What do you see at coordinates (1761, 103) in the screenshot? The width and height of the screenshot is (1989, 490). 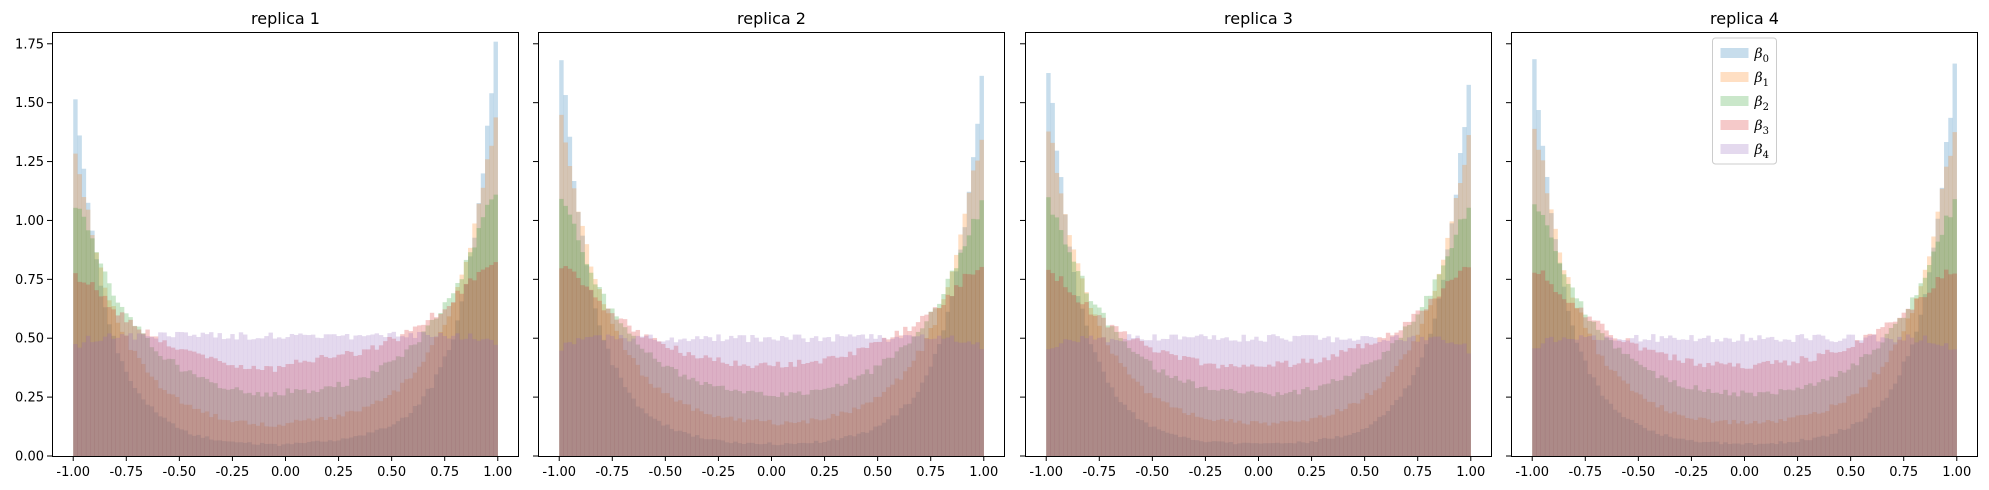 I see `legend-label: β2` at bounding box center [1761, 103].